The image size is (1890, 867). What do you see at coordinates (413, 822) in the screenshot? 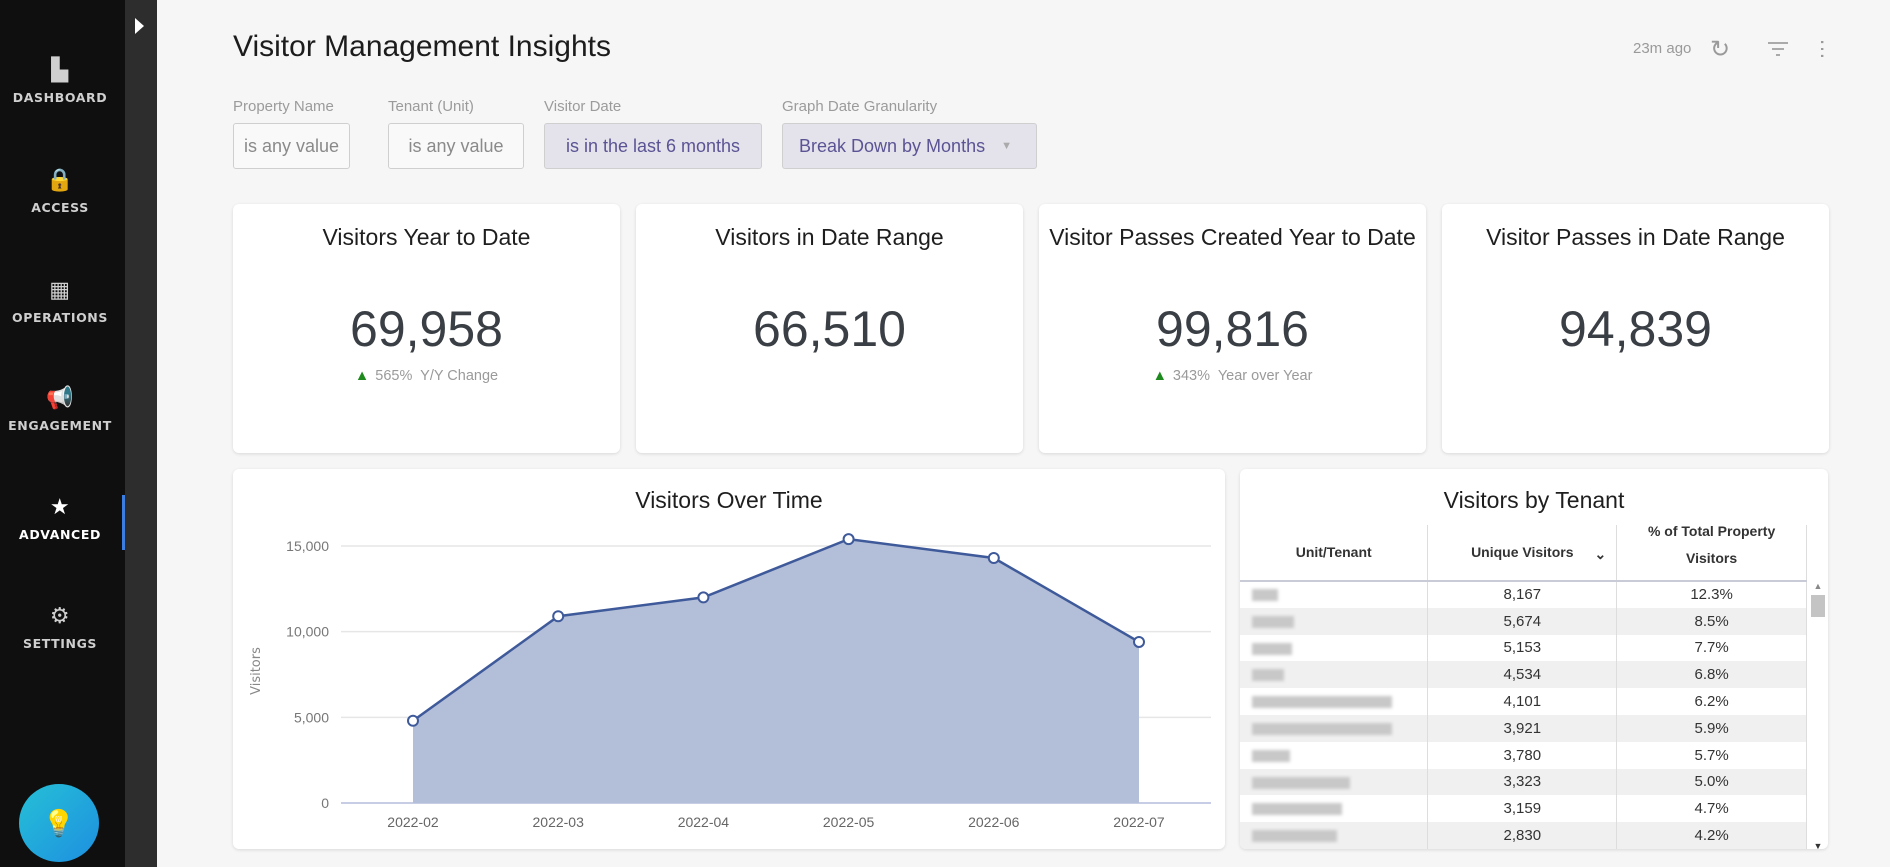
I see `x-tick-label: 2022-02` at bounding box center [413, 822].